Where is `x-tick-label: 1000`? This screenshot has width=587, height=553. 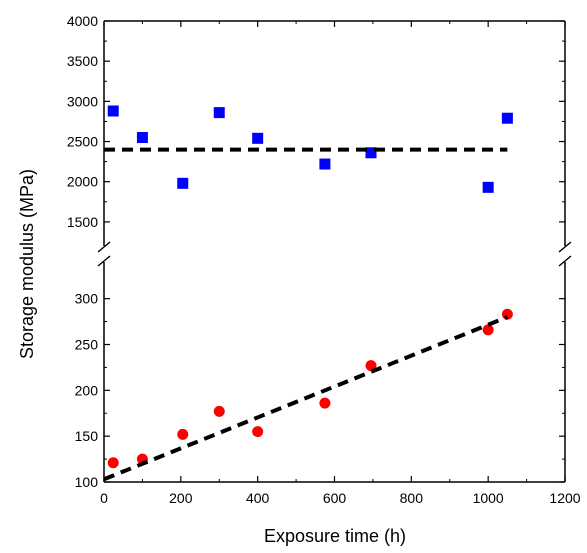 x-tick-label: 1000 is located at coordinates (488, 498).